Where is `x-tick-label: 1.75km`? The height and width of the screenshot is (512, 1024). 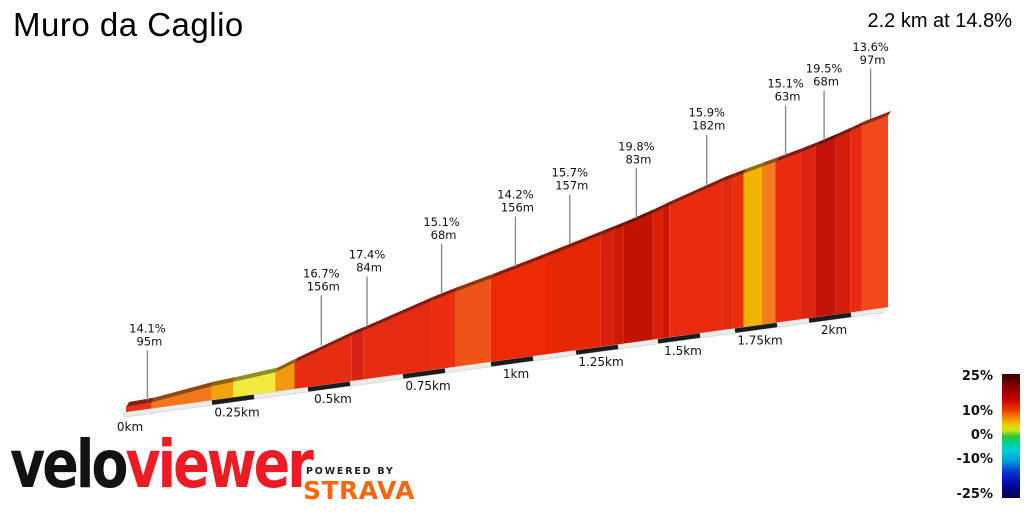
x-tick-label: 1.75km is located at coordinates (759, 340).